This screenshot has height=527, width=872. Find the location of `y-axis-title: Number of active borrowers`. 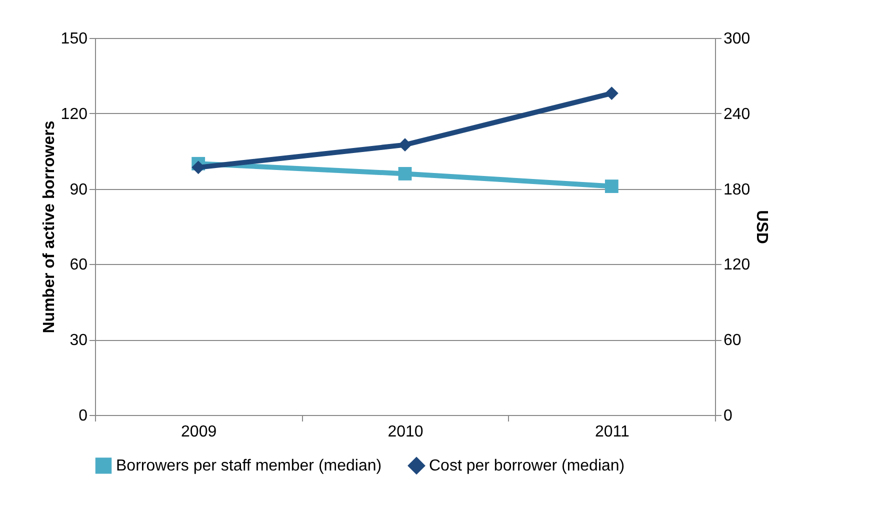

y-axis-title: Number of active borrowers is located at coordinates (49, 227).